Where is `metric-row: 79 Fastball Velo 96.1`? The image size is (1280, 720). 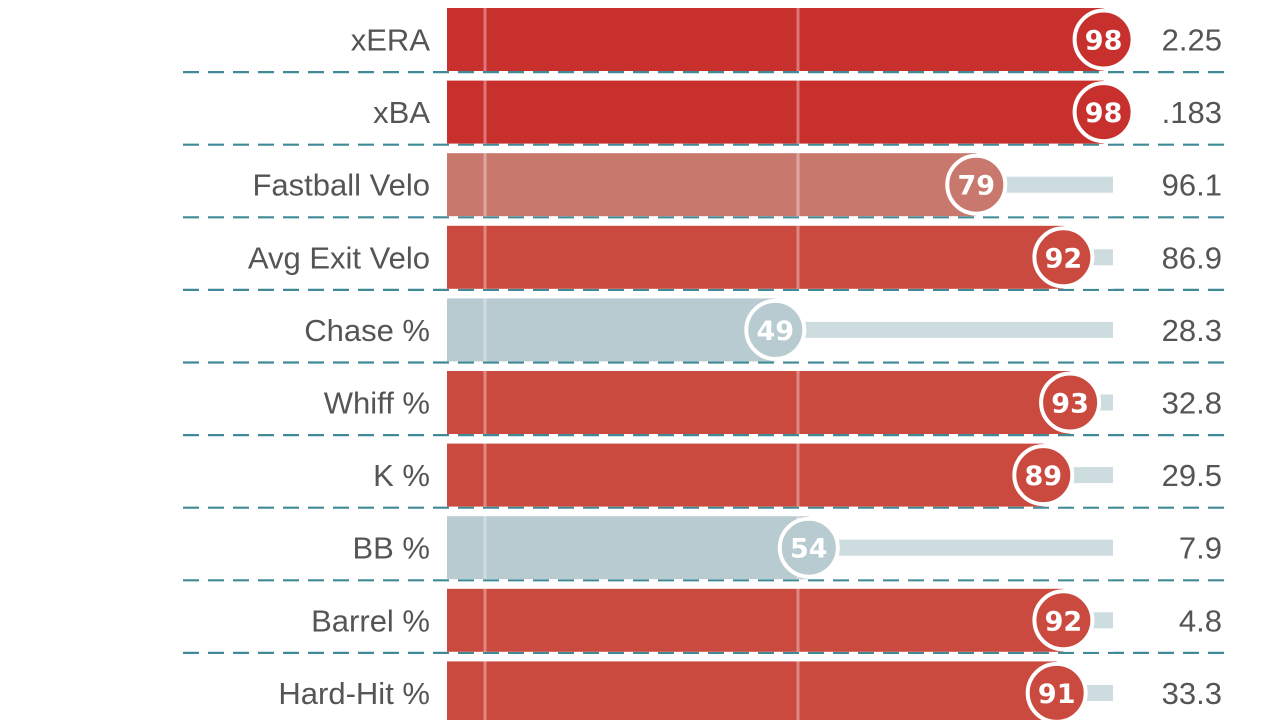
metric-row: 79 Fastball Velo 96.1 is located at coordinates (737, 185).